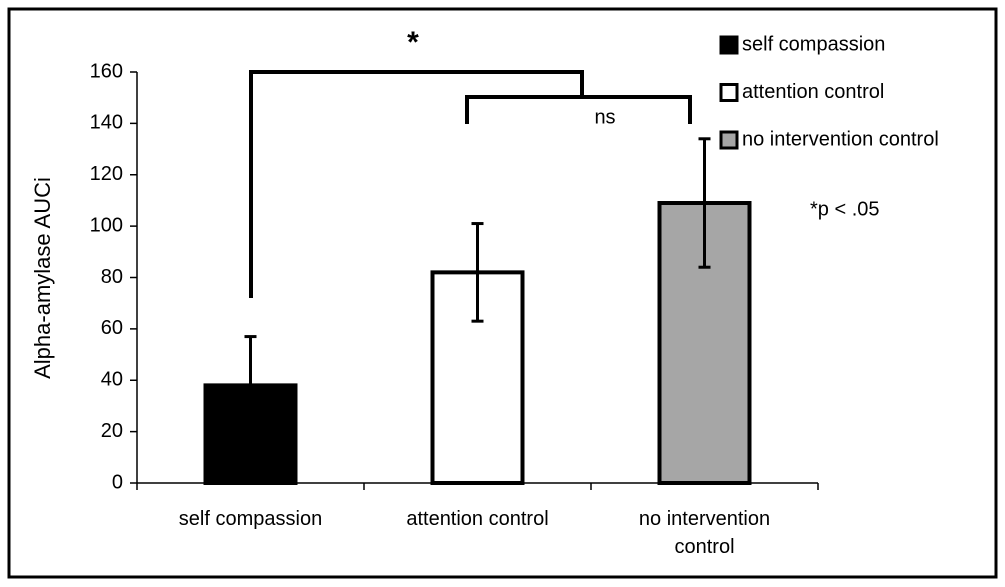  I want to click on legend-label: attention control, so click(813, 92).